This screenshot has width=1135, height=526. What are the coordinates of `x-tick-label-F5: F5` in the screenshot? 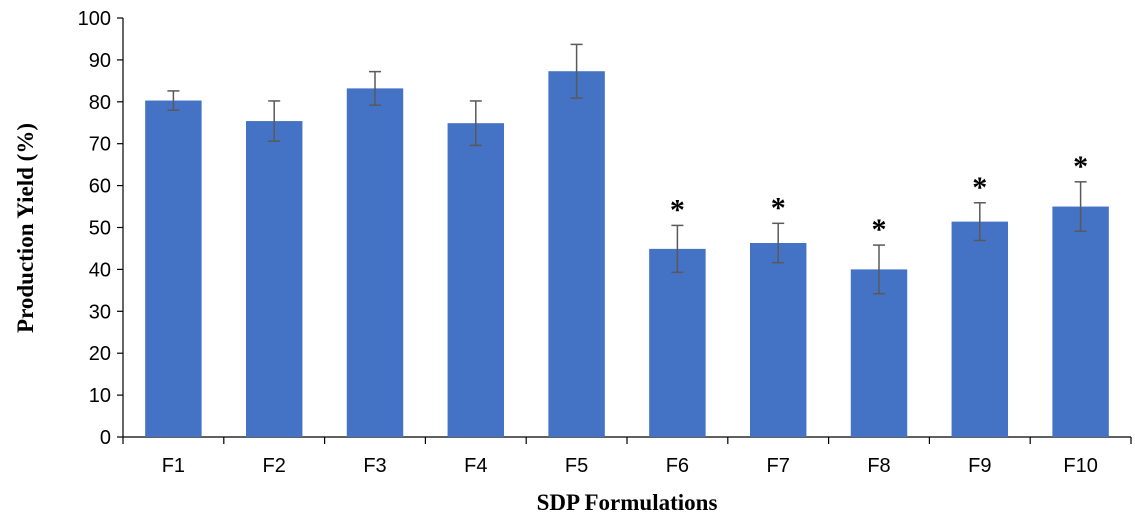 It's located at (576, 466).